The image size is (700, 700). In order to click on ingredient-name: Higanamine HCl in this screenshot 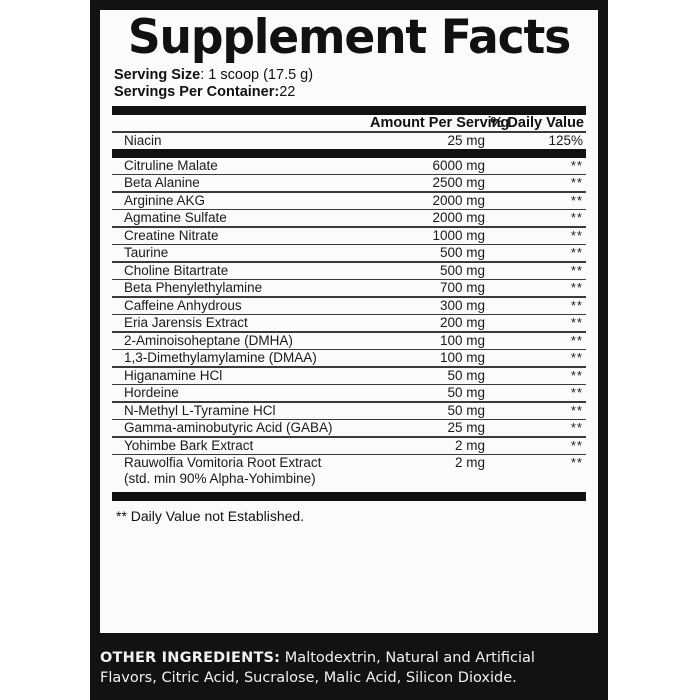, I will do `click(173, 375)`.